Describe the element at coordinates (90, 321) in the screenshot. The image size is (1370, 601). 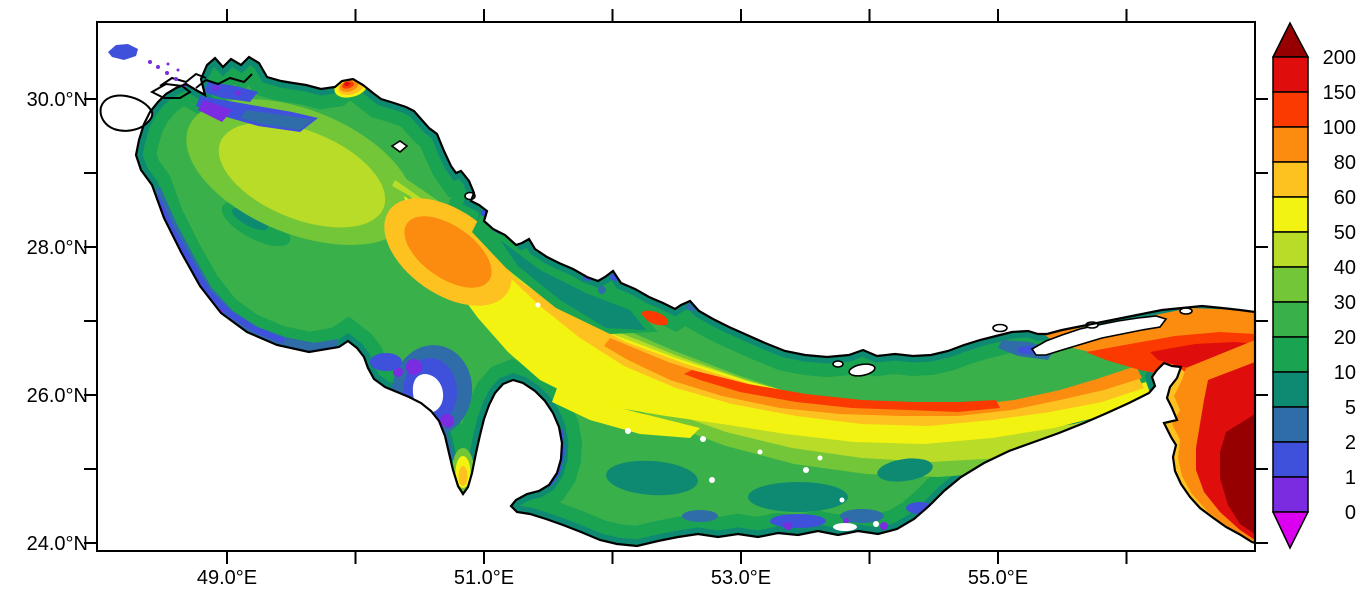
I see `left-ticks` at that location.